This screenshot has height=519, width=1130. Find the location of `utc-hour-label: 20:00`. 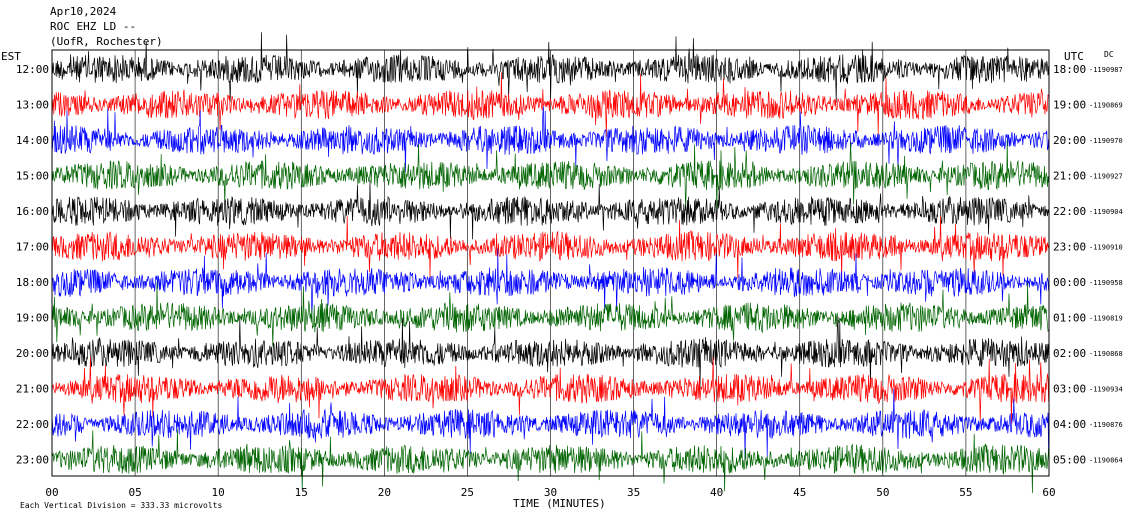

utc-hour-label: 20:00 is located at coordinates (1069, 140).